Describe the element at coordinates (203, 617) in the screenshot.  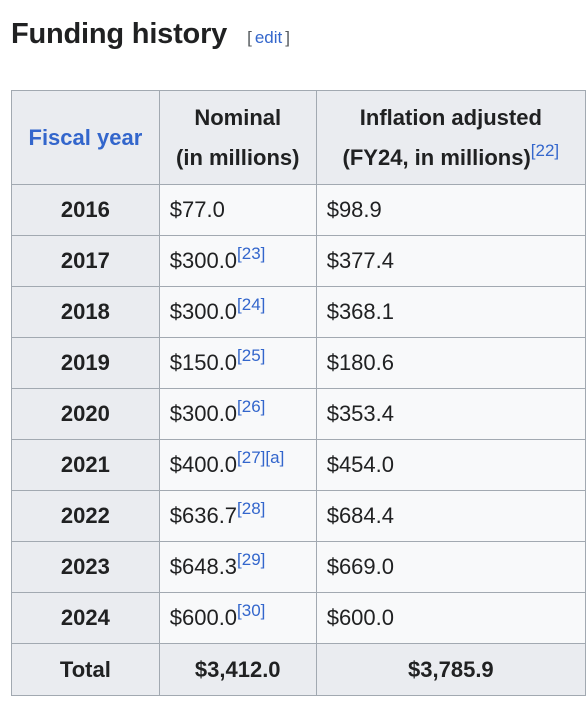
I see `nominal-value: $600.0` at that location.